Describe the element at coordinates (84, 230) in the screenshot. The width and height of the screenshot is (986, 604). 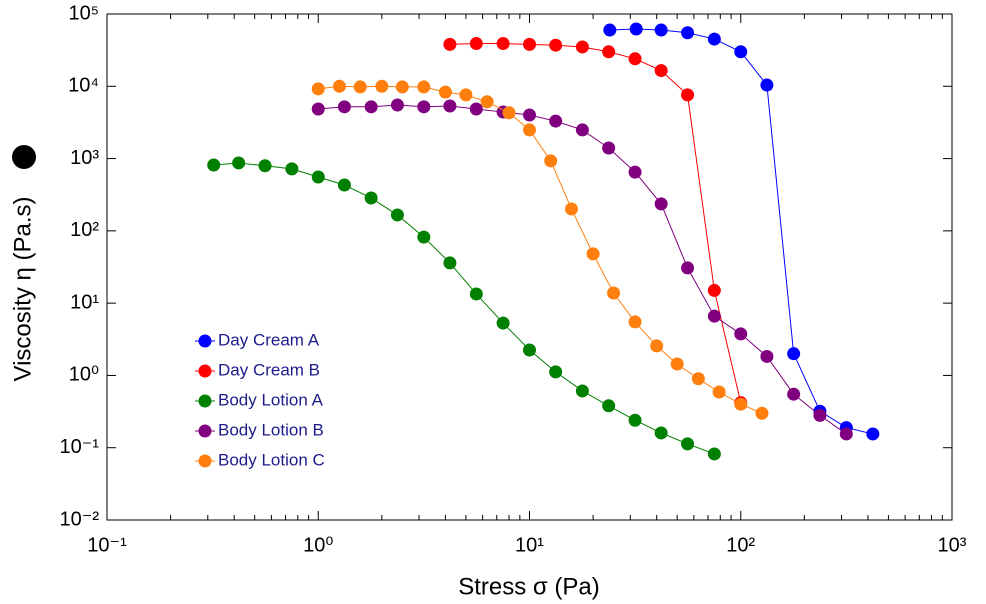
I see `y-tick-label: 10²` at that location.